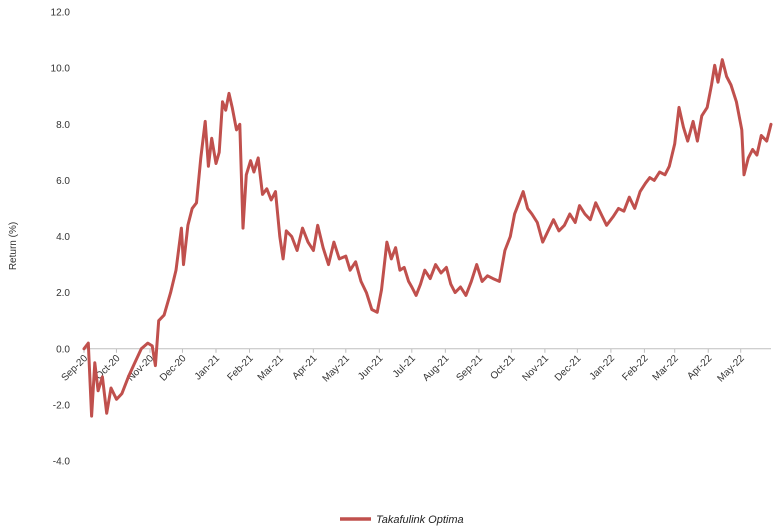  Describe the element at coordinates (603, 368) in the screenshot. I see `x-tick-label: Jan-22` at that location.